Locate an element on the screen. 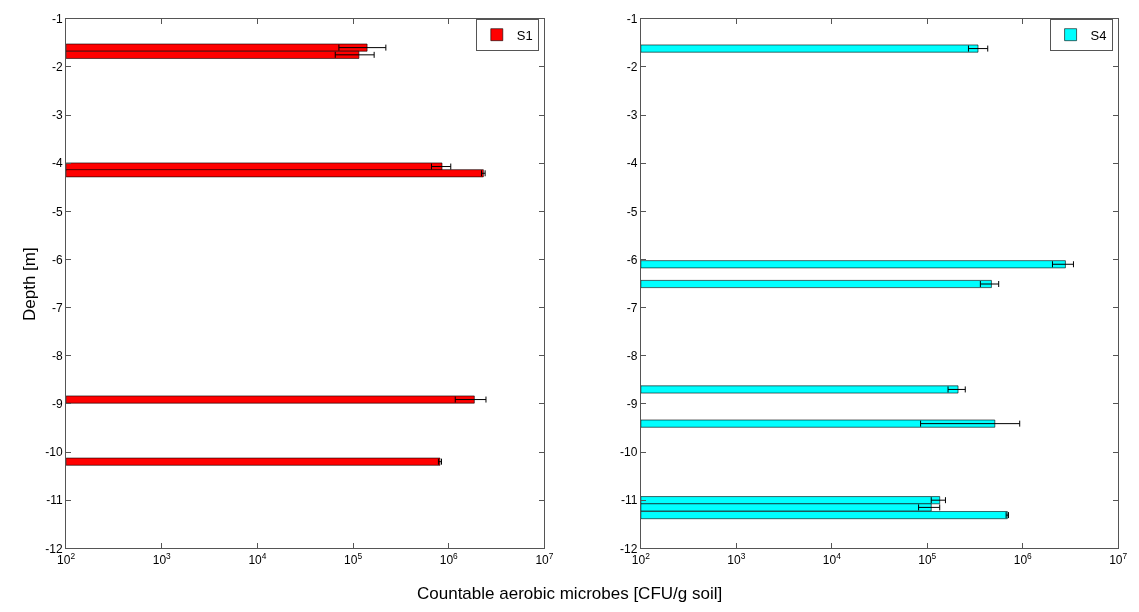 This screenshot has height=612, width=1139. y-tick-label: -12 is located at coordinates (54, 548).